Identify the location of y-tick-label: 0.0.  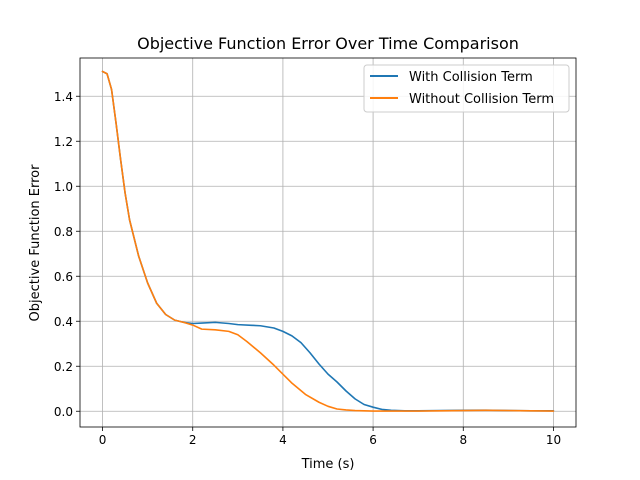
(63, 412).